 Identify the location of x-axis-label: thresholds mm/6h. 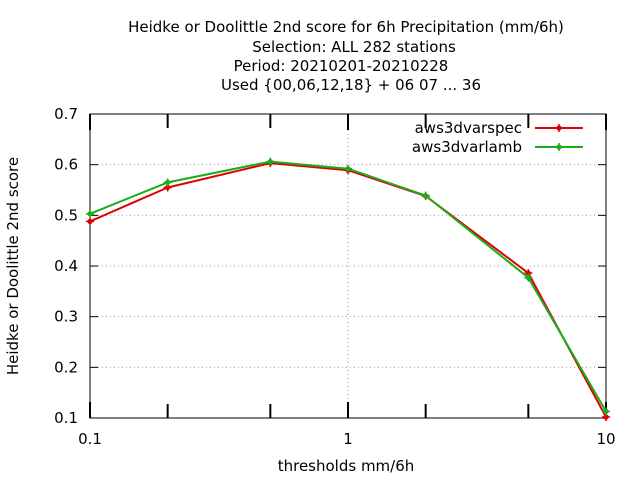
(346, 466).